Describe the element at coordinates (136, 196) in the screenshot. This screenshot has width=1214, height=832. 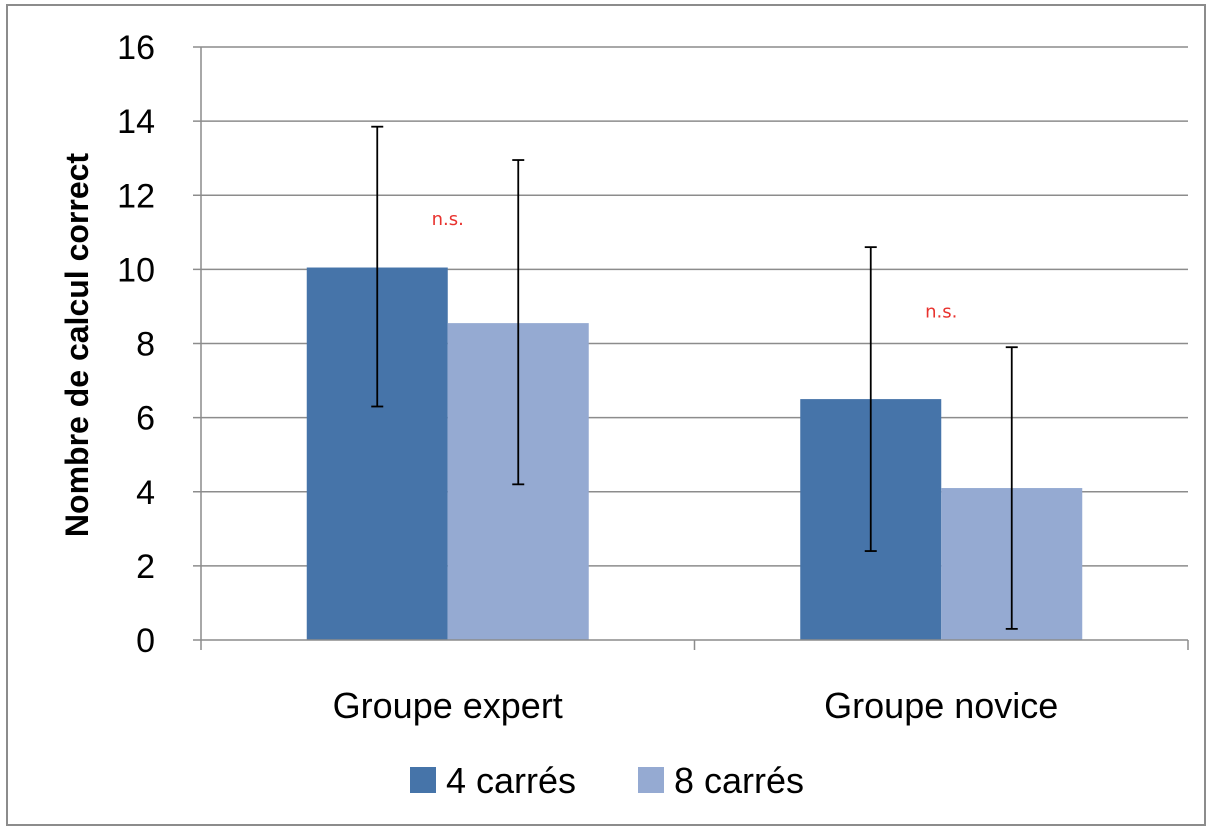
I see `y-tick-label-12: 12` at that location.